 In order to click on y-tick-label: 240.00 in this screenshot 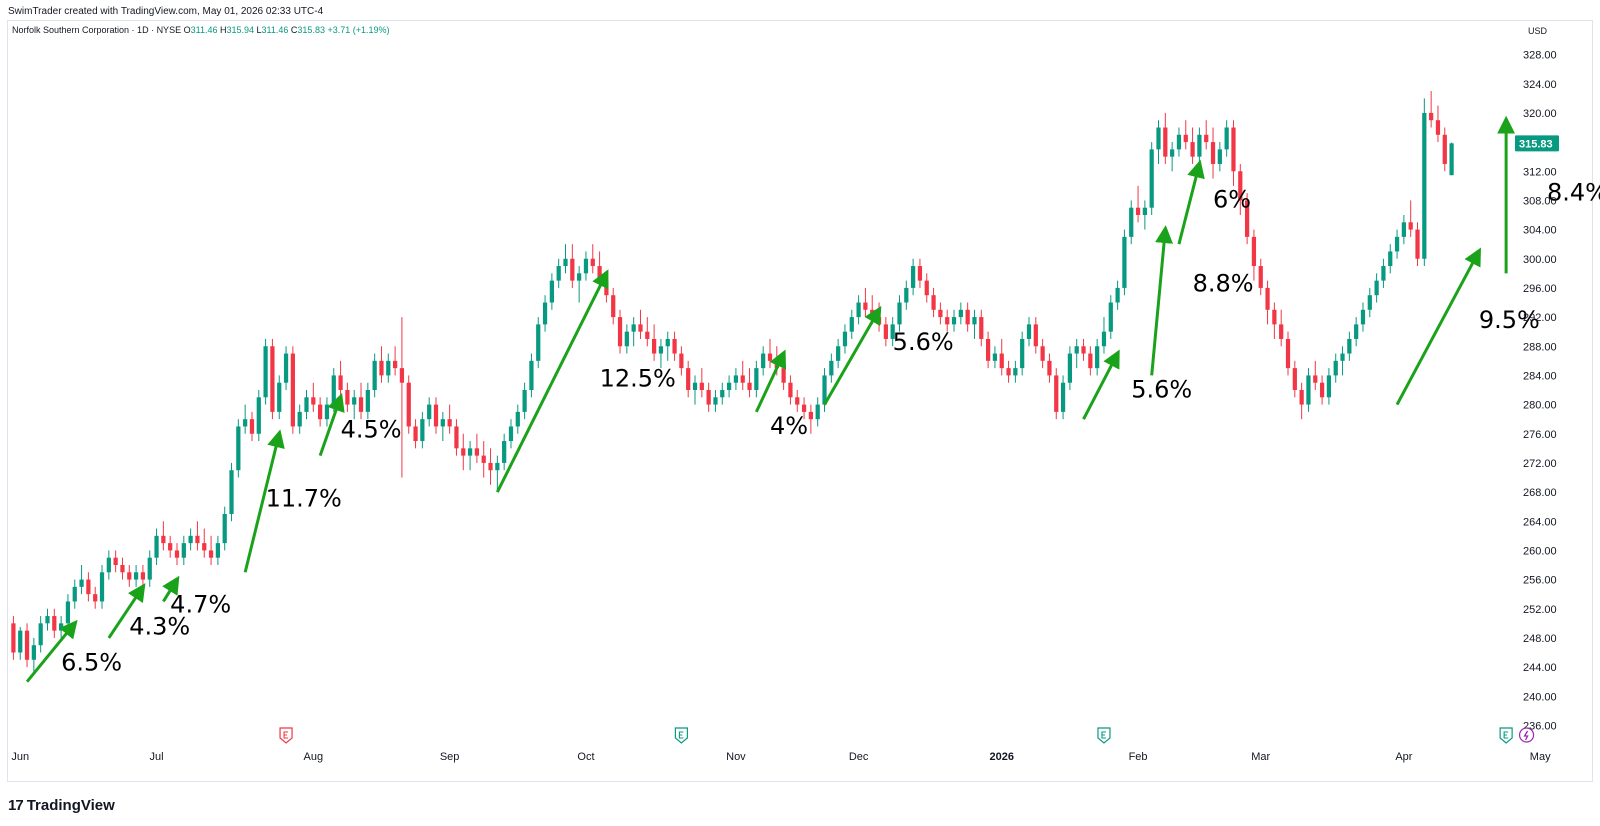, I will do `click(1540, 697)`.